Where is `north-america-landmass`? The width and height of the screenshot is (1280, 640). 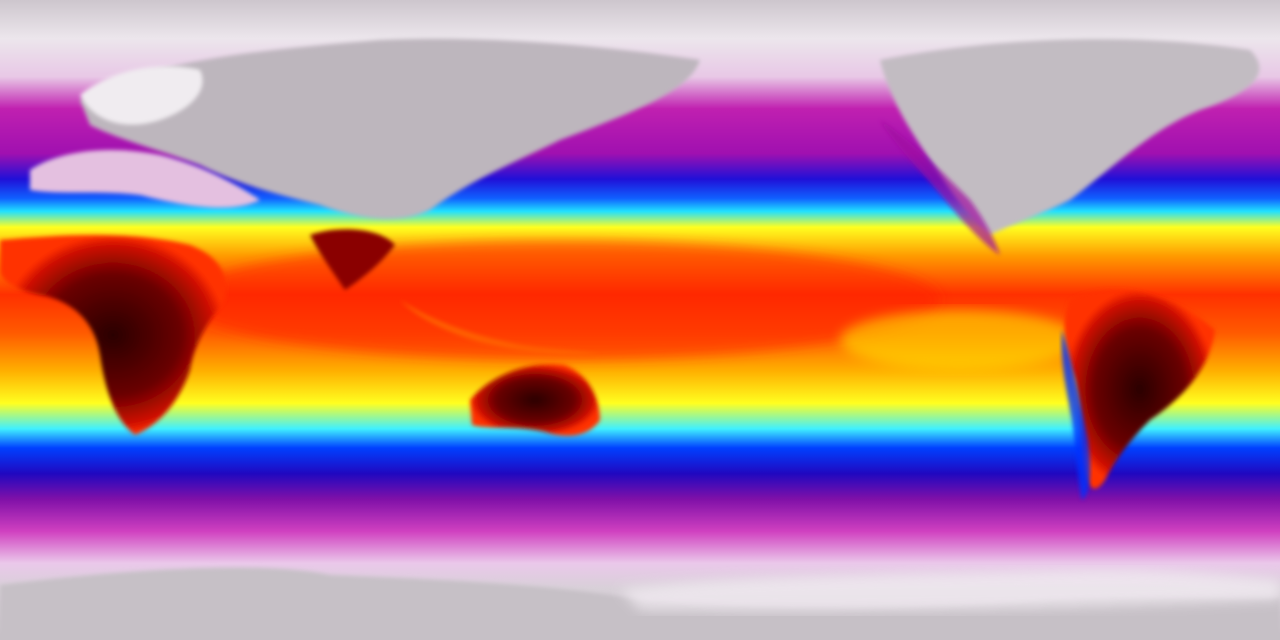 north-america-landmass is located at coordinates (1070, 137).